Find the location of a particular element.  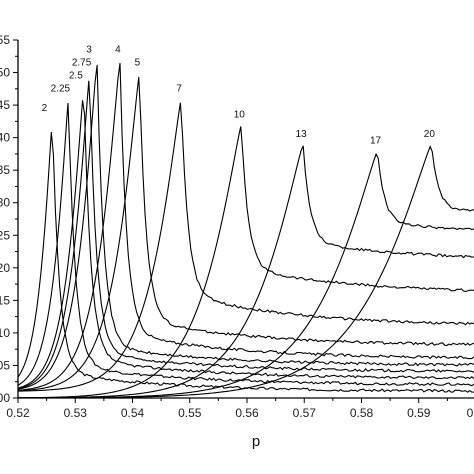

x-axis: 0.52 0.53 0.54 0.55 0.56 0.57 0.58 0.59 0 is located at coordinates (240, 409).